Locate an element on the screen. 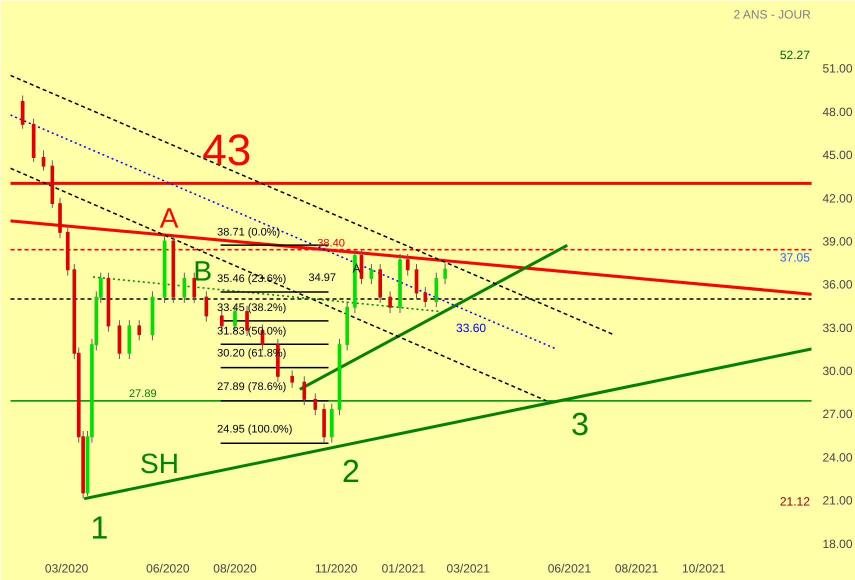 The height and width of the screenshot is (580, 855). annotation: 37.05 is located at coordinates (795, 257).